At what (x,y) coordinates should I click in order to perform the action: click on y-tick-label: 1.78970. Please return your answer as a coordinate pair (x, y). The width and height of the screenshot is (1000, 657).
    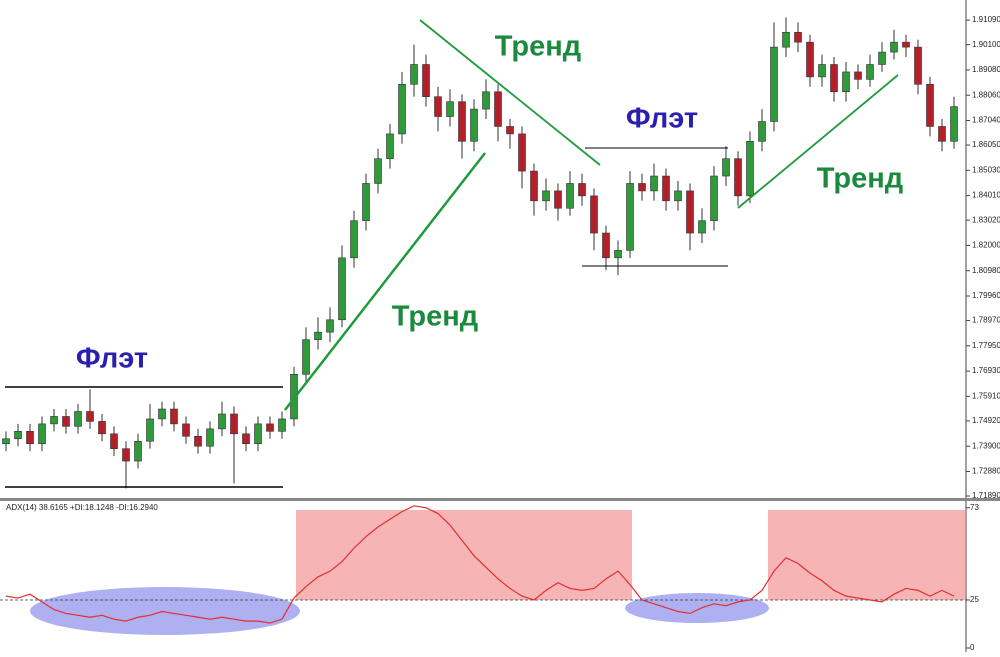
    Looking at the image, I should click on (986, 320).